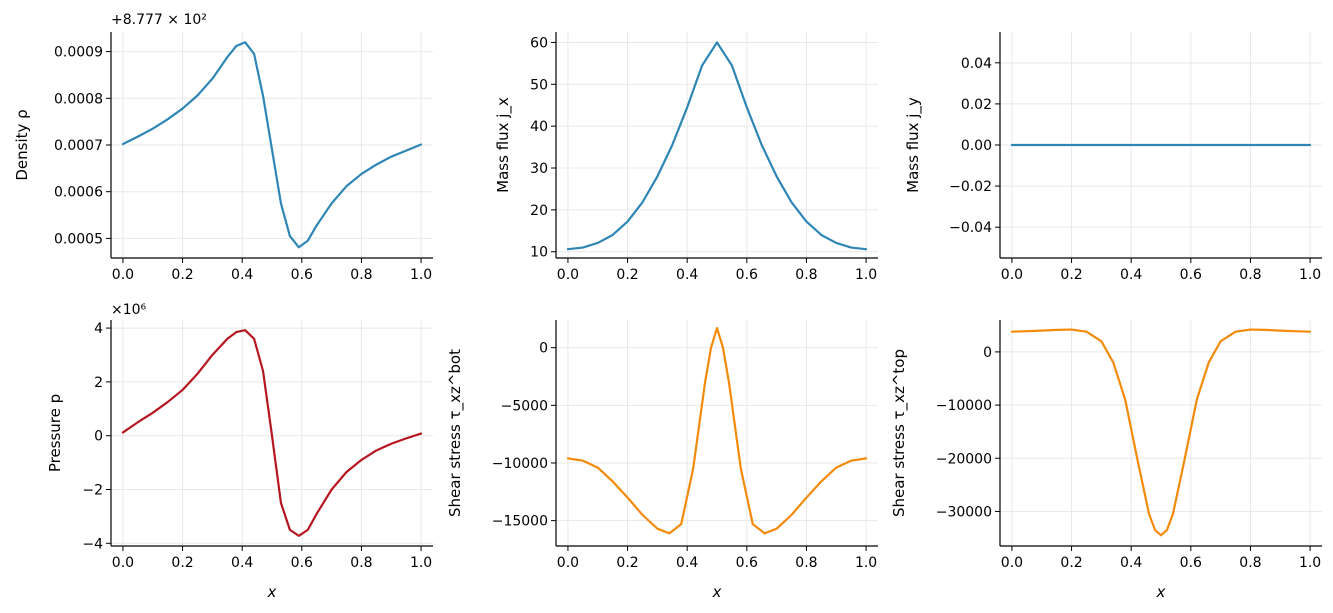 This screenshot has height=613, width=1333. I want to click on xlabel-shear-bot: x, so click(717, 592).